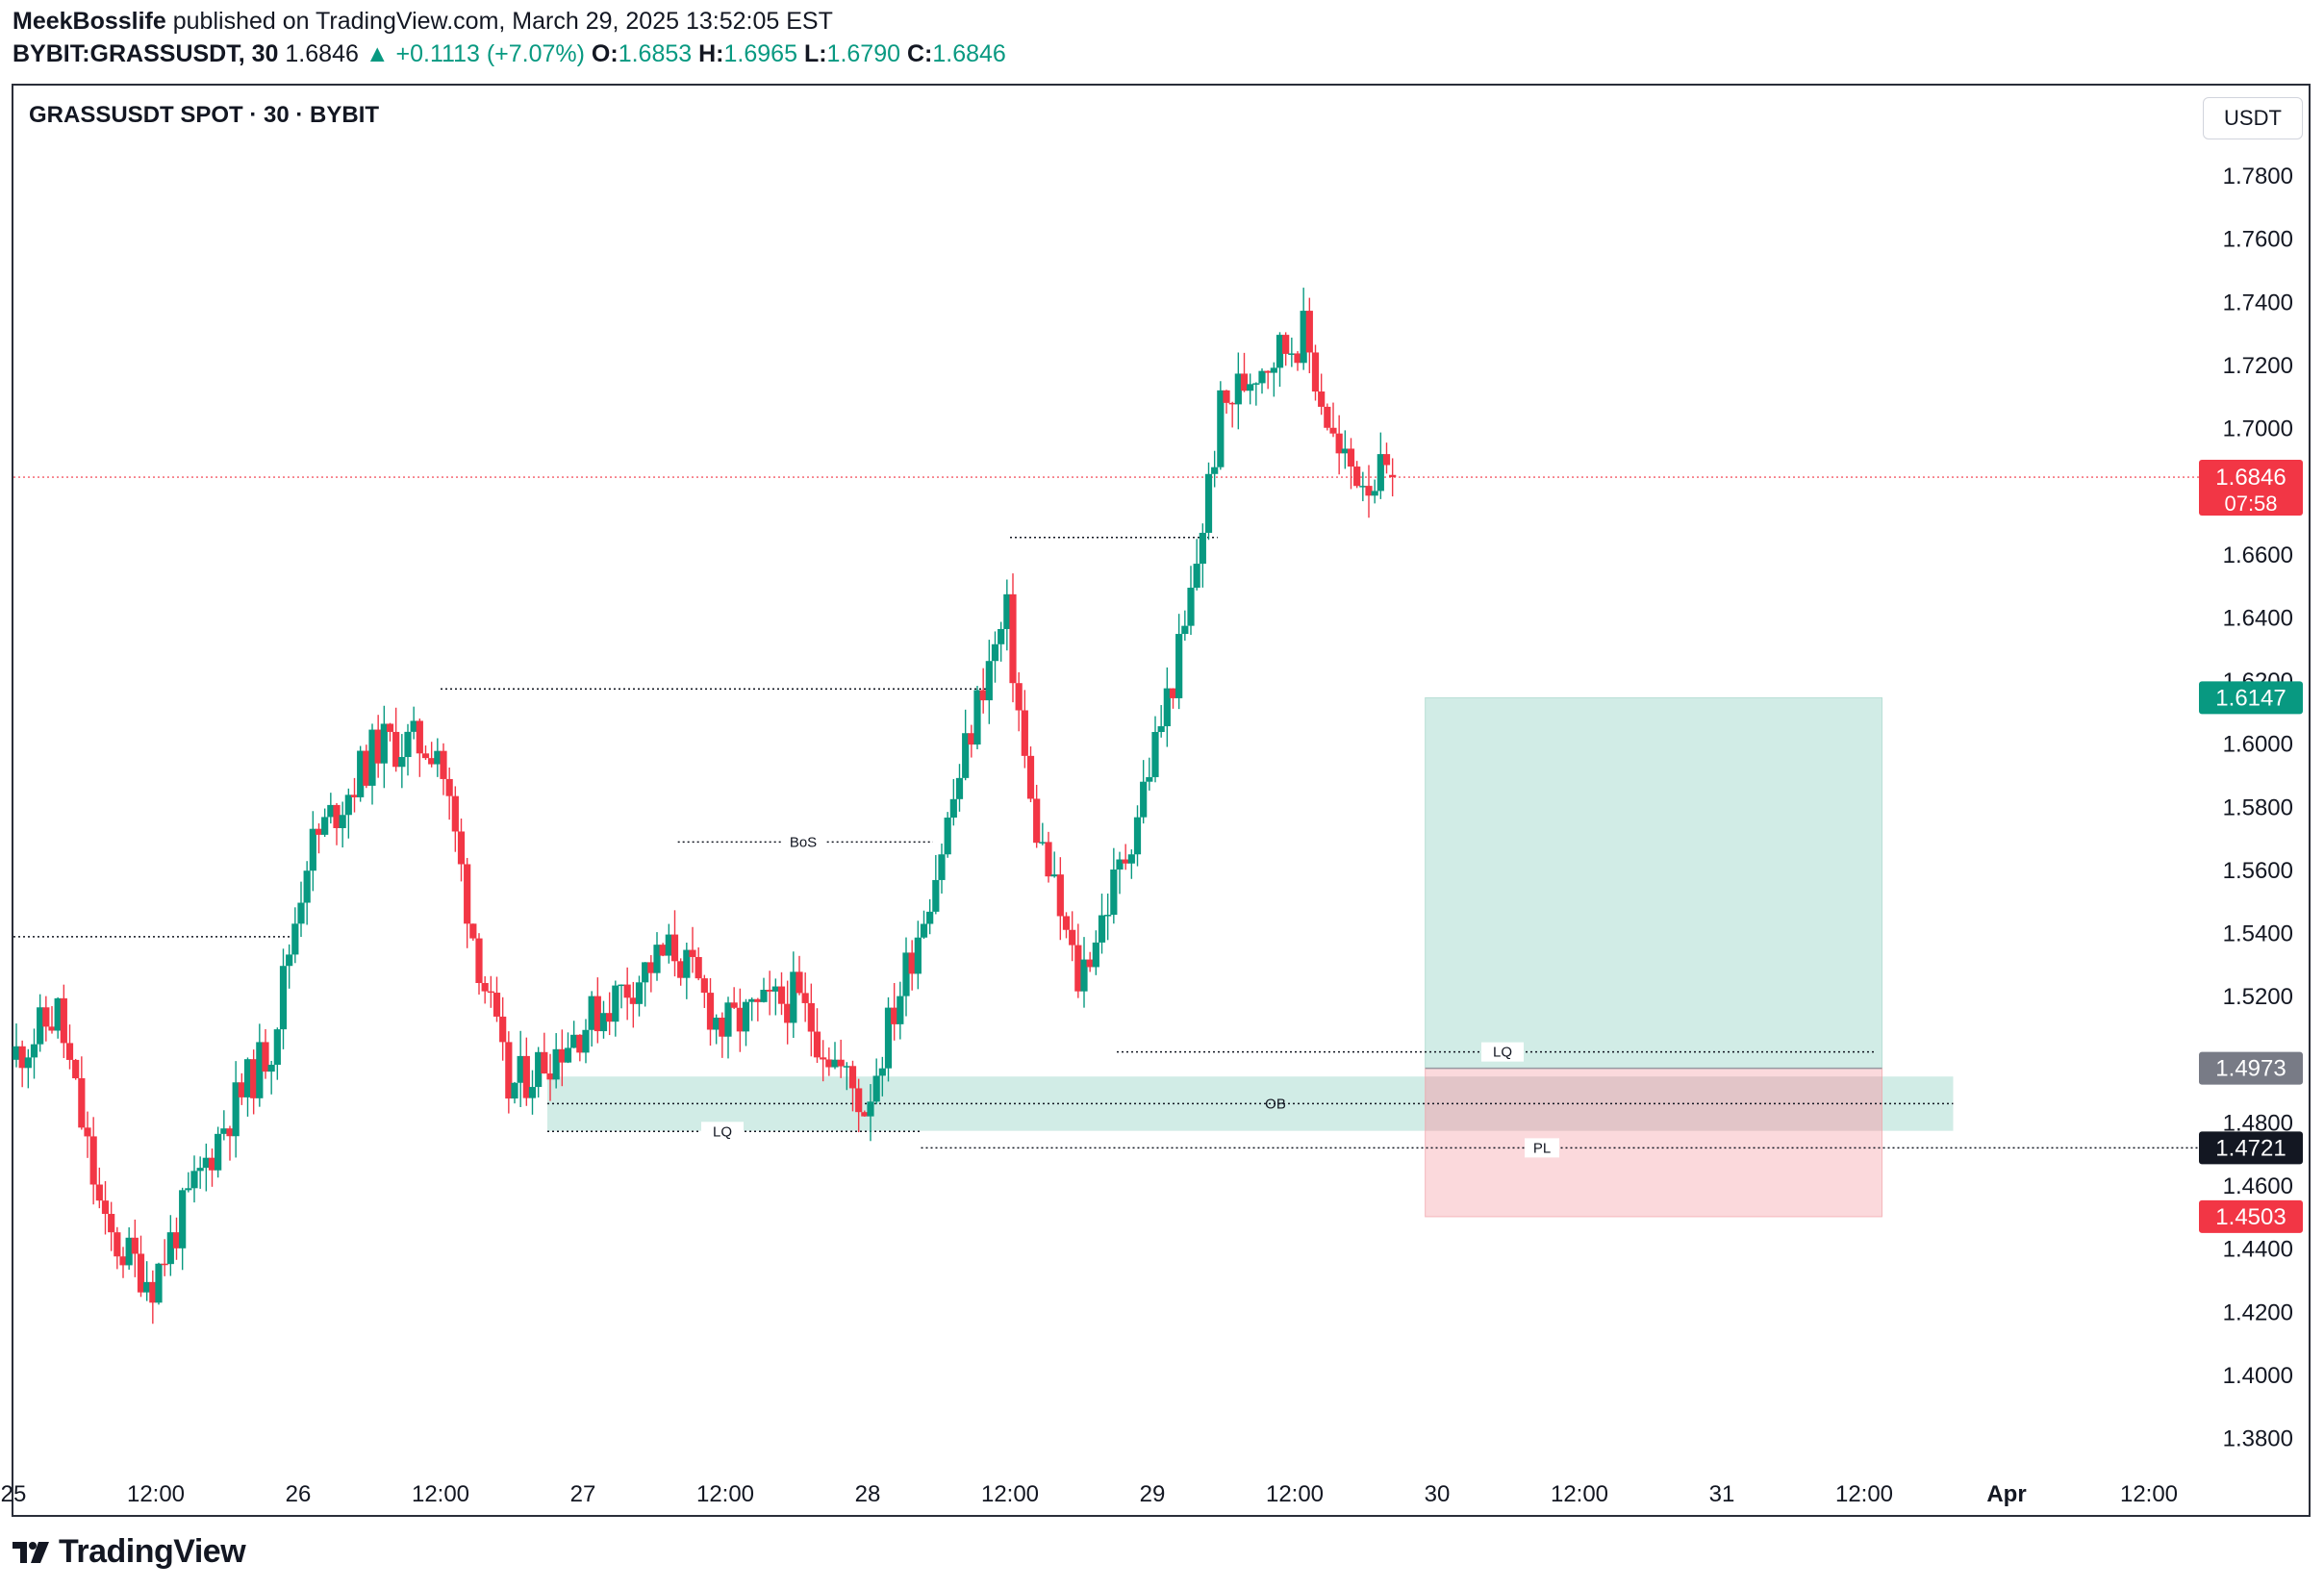  I want to click on symbol-label: BYBIT:GRASSUSDT, 30, so click(146, 53).